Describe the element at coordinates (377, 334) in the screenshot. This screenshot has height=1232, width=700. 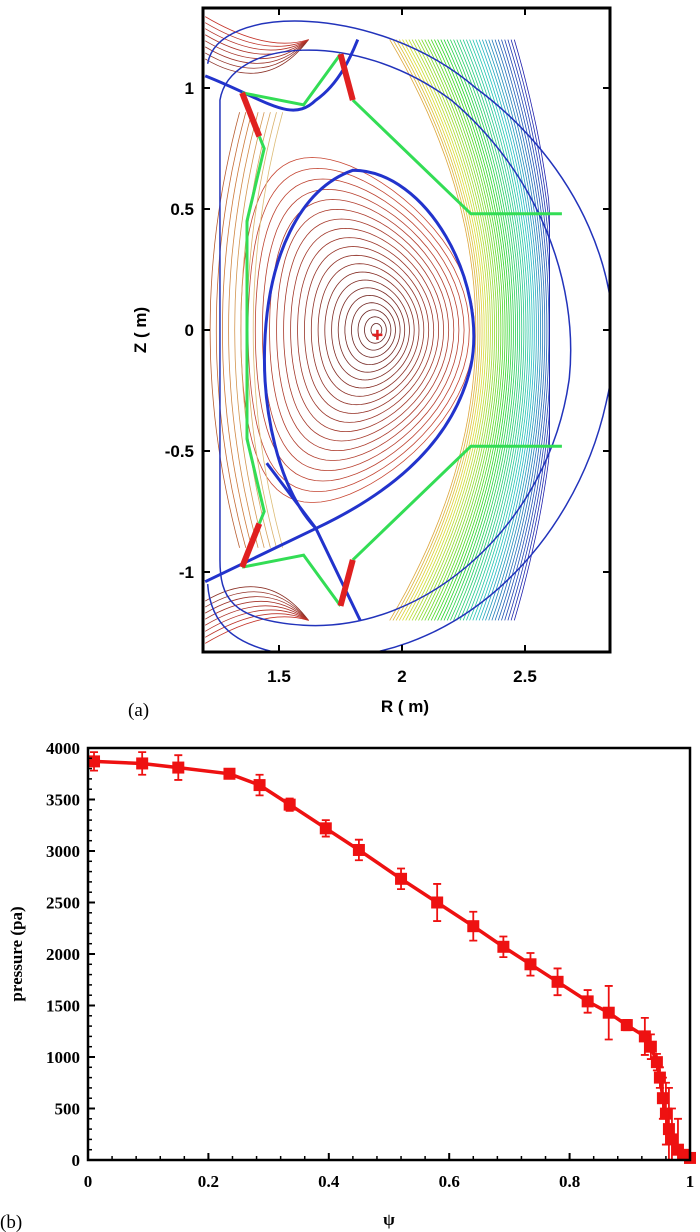
I see `magnetic-axis-marker` at that location.